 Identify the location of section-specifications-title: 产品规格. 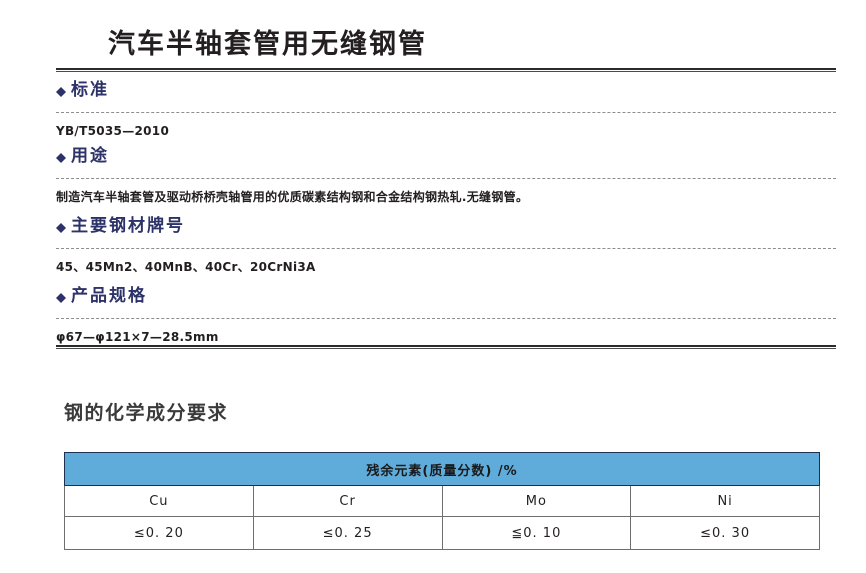
(109, 296).